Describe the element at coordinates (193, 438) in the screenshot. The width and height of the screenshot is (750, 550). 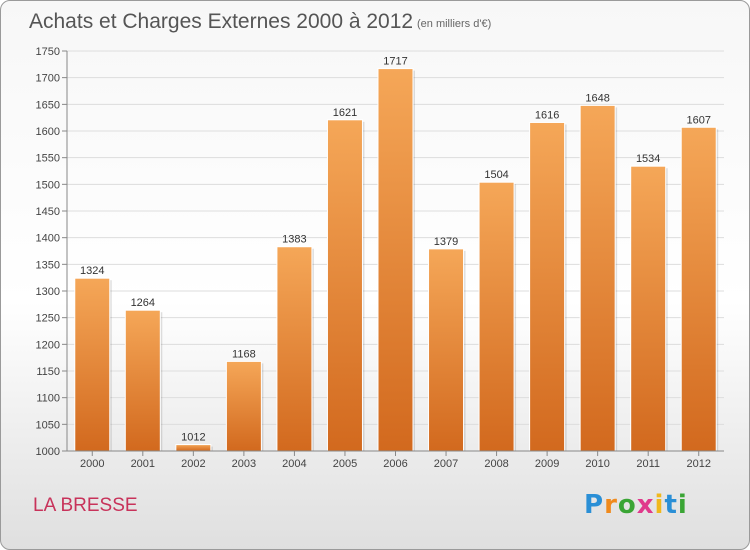
I see `data-label: 1012` at that location.